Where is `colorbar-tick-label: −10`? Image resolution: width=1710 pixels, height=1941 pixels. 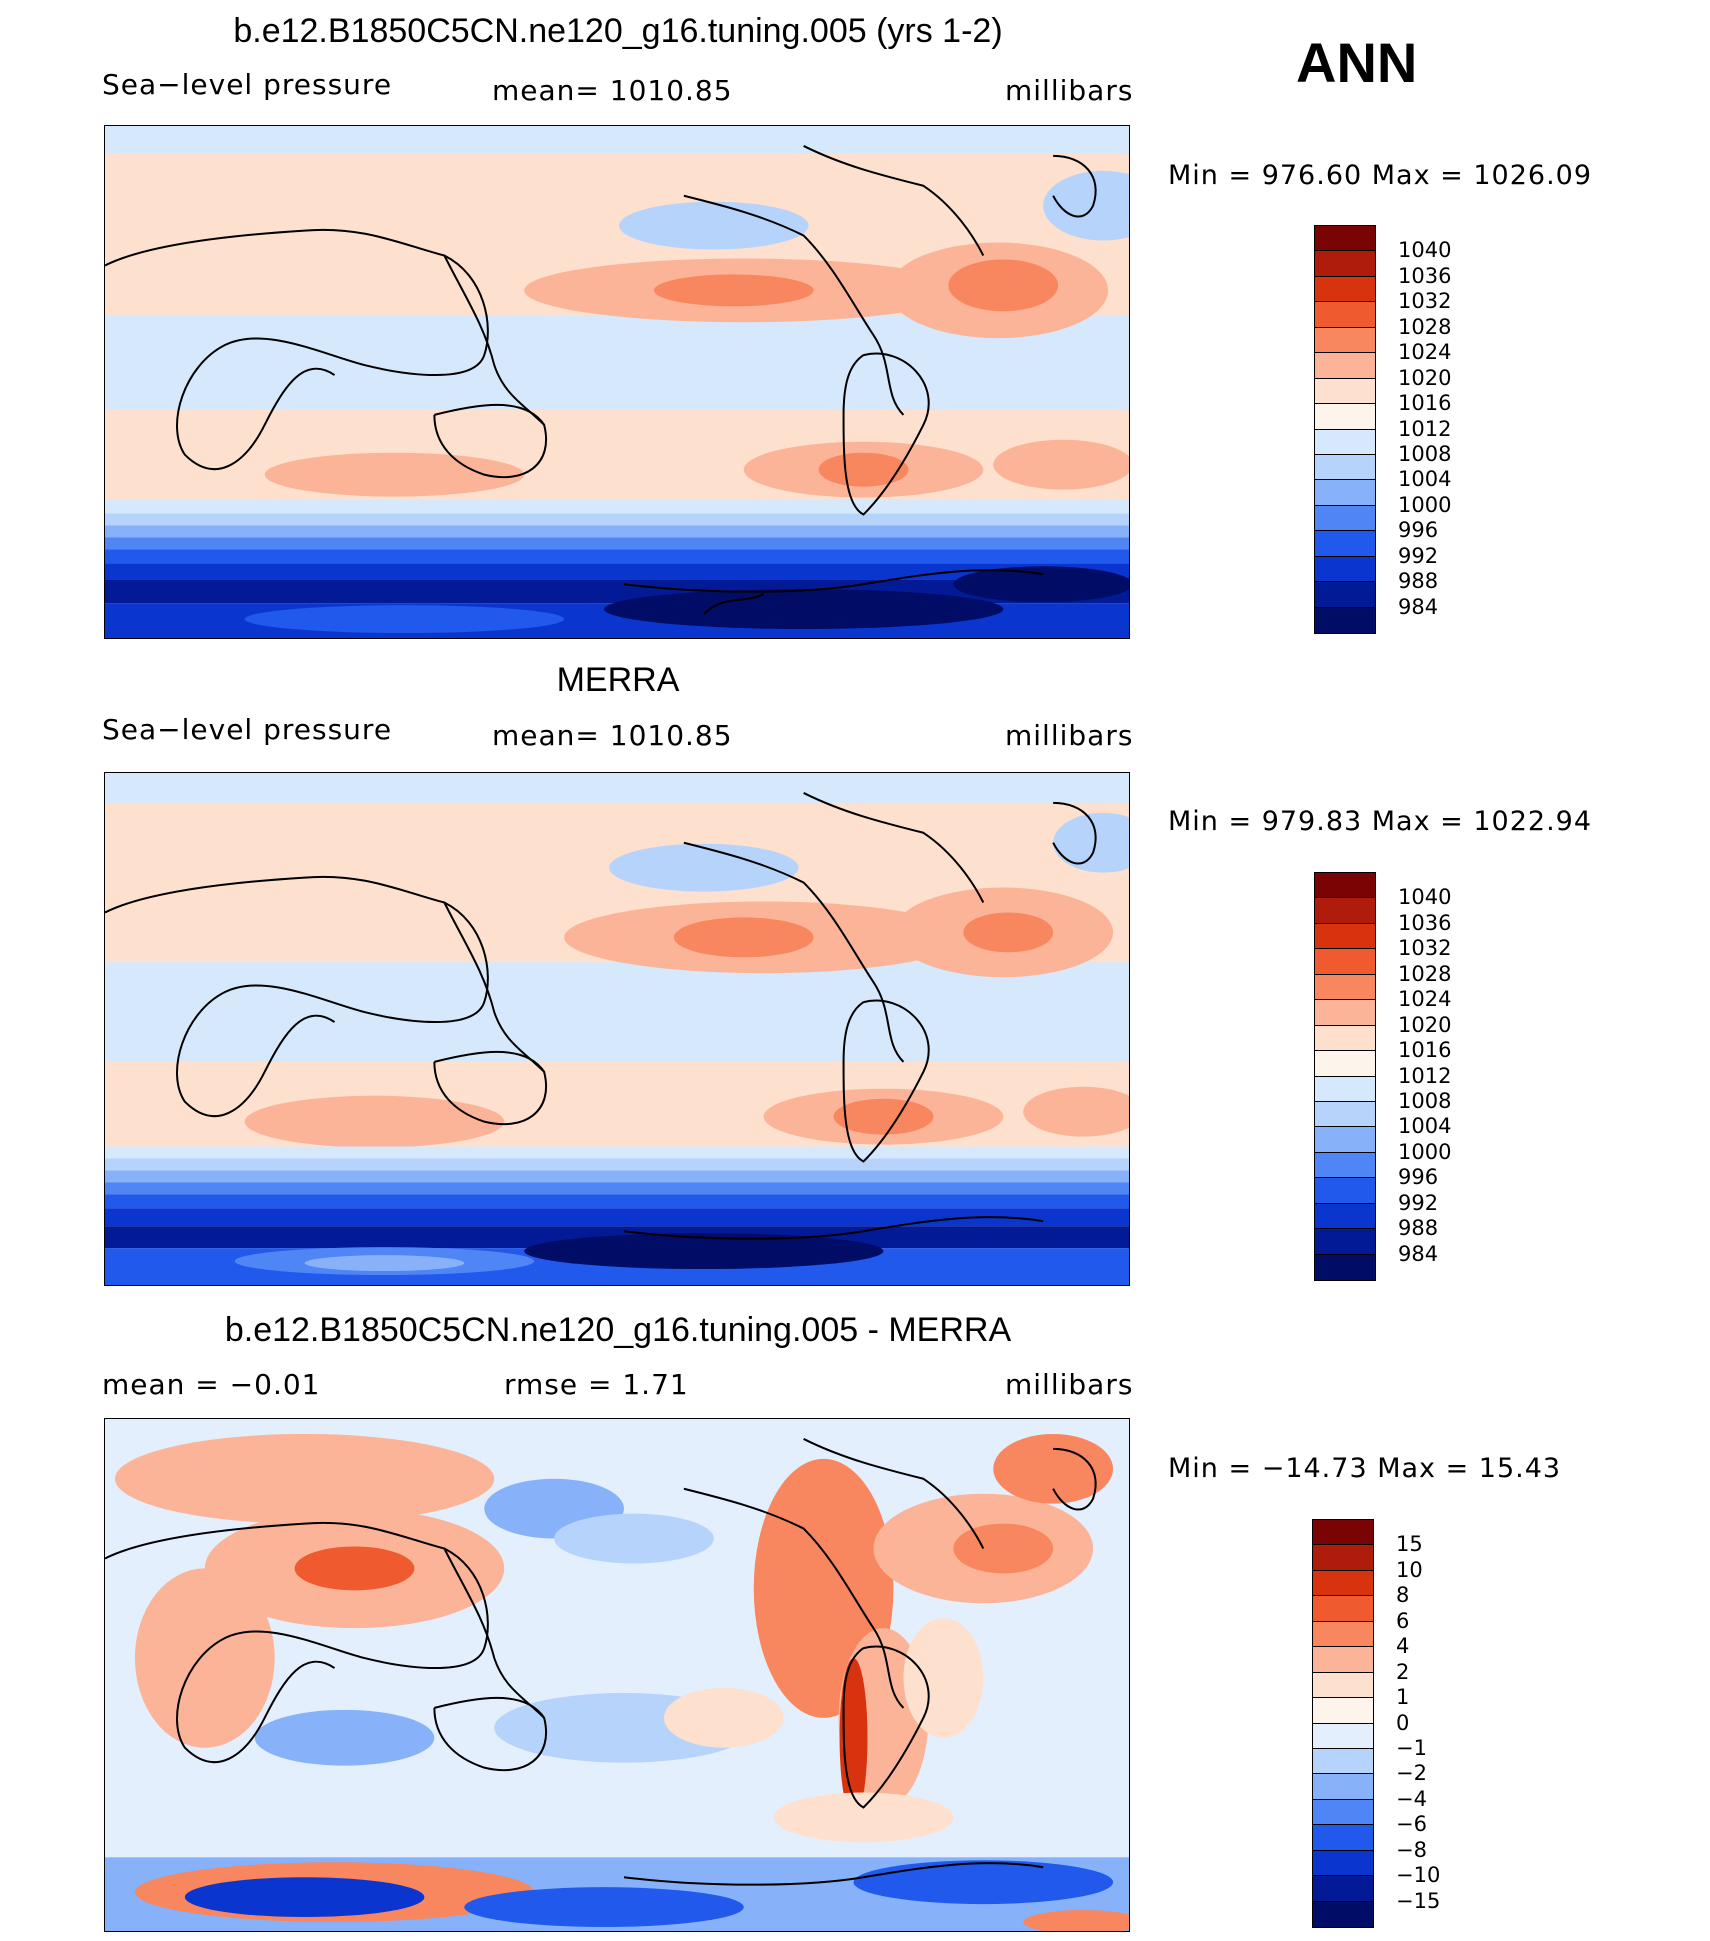 colorbar-tick-label: −10 is located at coordinates (1418, 1875).